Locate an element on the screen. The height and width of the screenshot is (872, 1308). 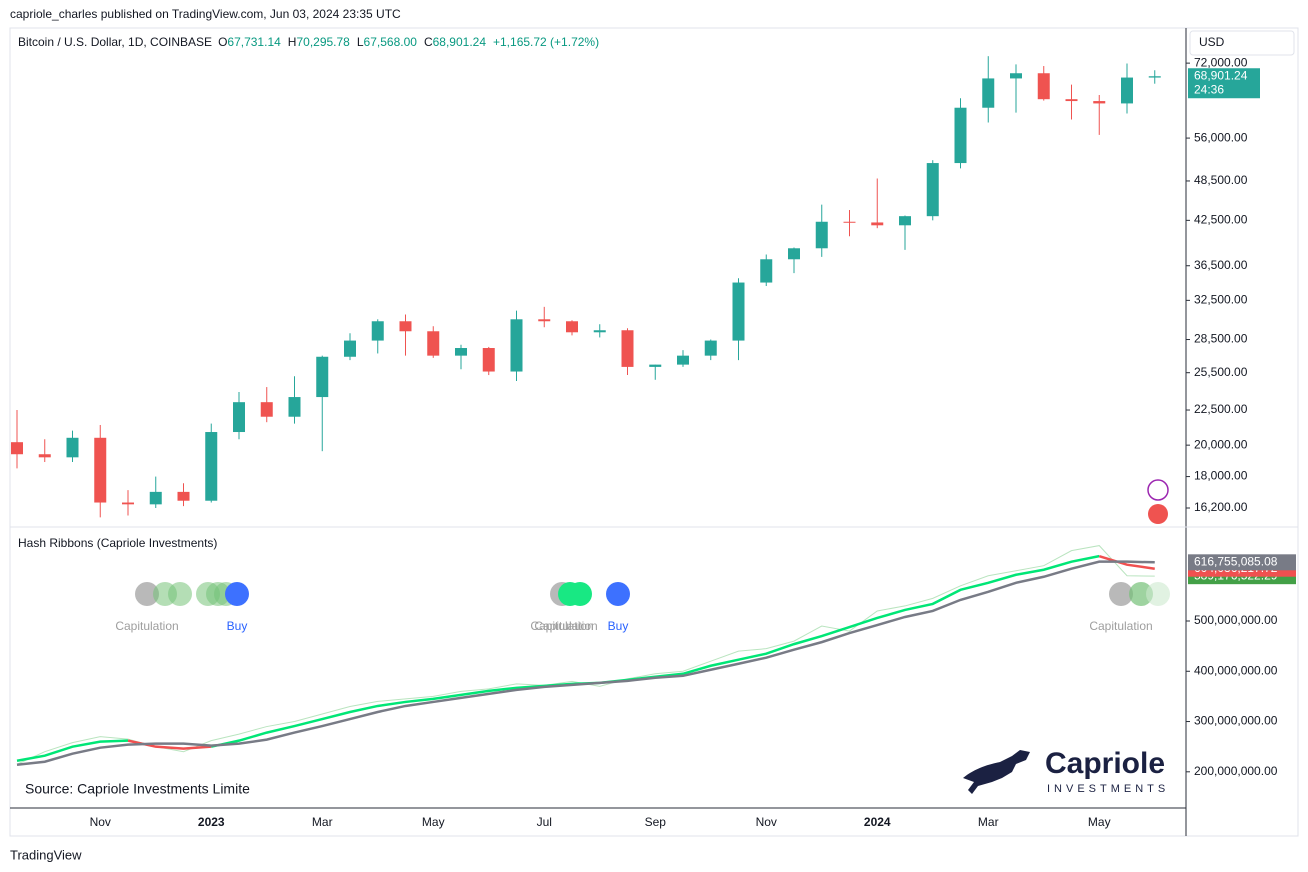
y-tick-label: 20,000.00 is located at coordinates (1221, 444).